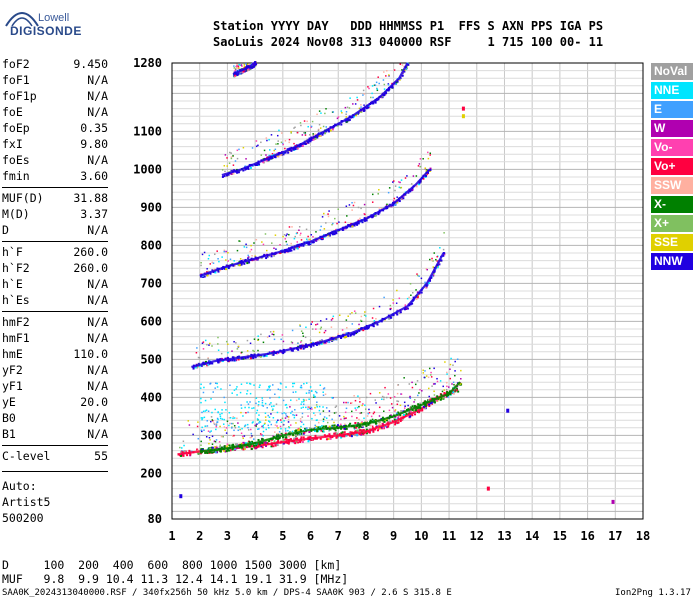  I want to click on x-tick-label: 7, so click(338, 536).